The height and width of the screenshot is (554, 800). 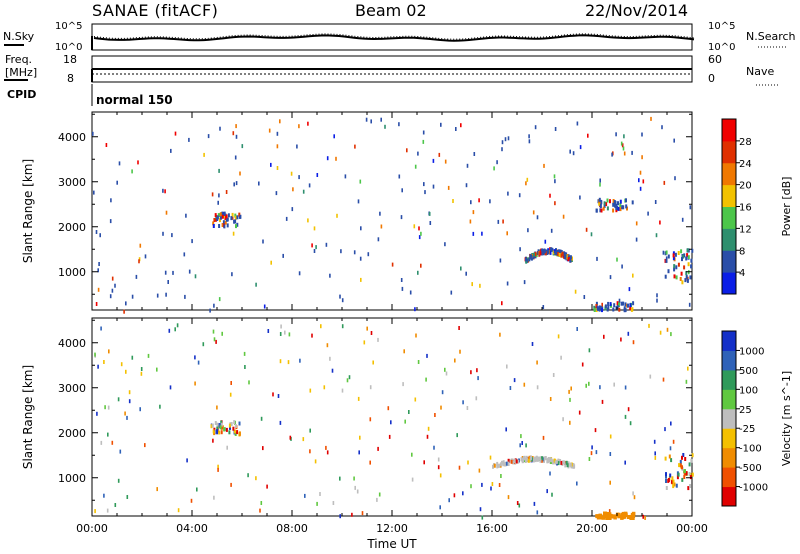 I want to click on x-tick-label: 20:00, so click(x=592, y=528).